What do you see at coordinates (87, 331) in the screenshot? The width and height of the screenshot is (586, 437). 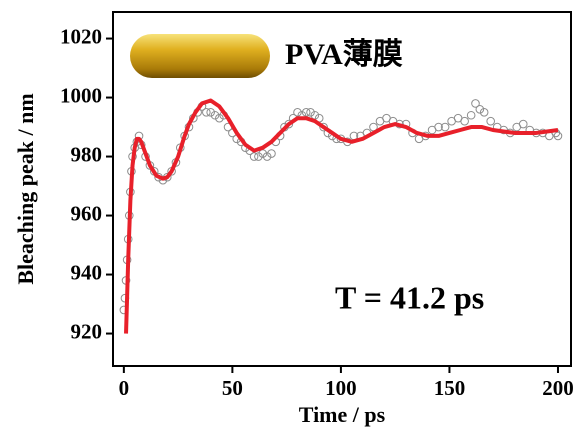 I see `y-tick-label: 920` at bounding box center [87, 331].